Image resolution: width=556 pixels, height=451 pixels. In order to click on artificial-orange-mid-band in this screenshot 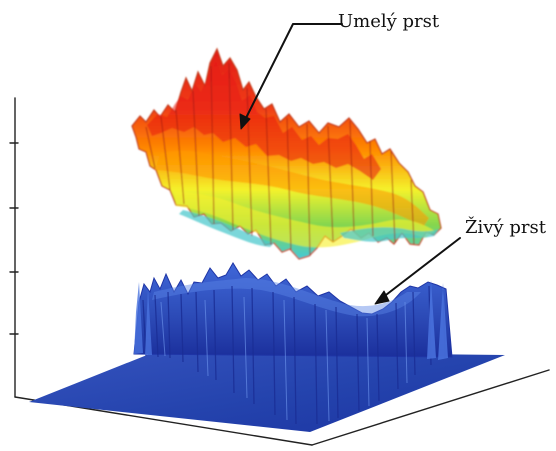, I will do `click(292, 188)`.